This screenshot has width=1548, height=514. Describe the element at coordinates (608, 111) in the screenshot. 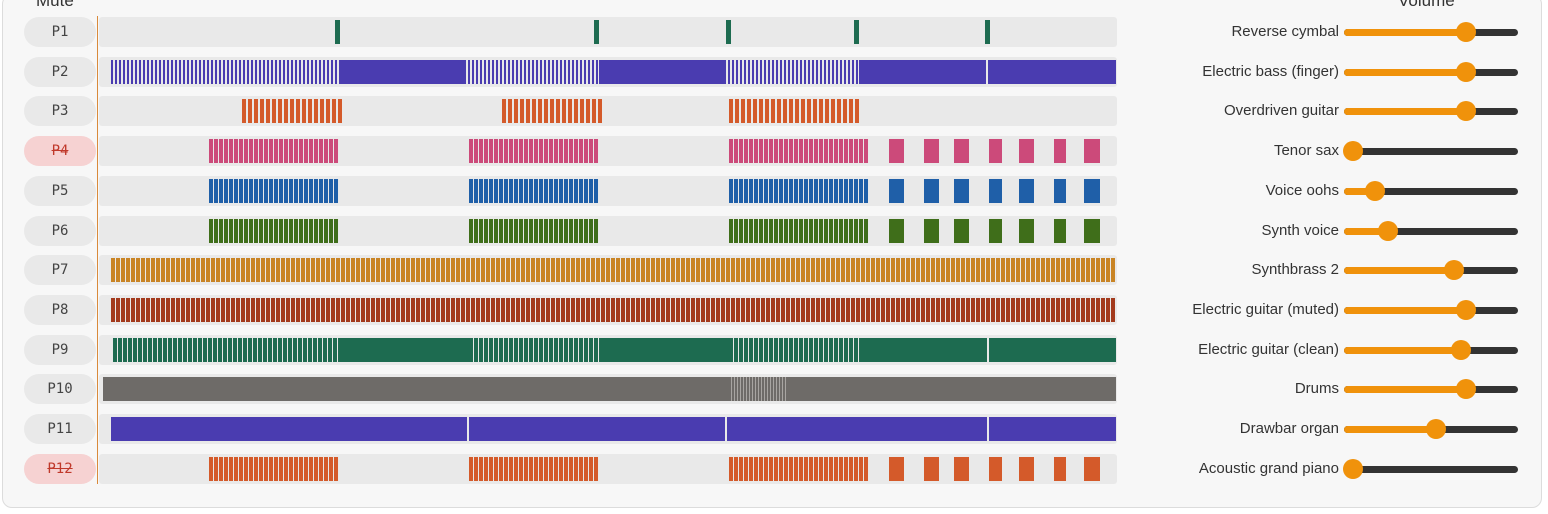

I see `track-lane-p3` at that location.